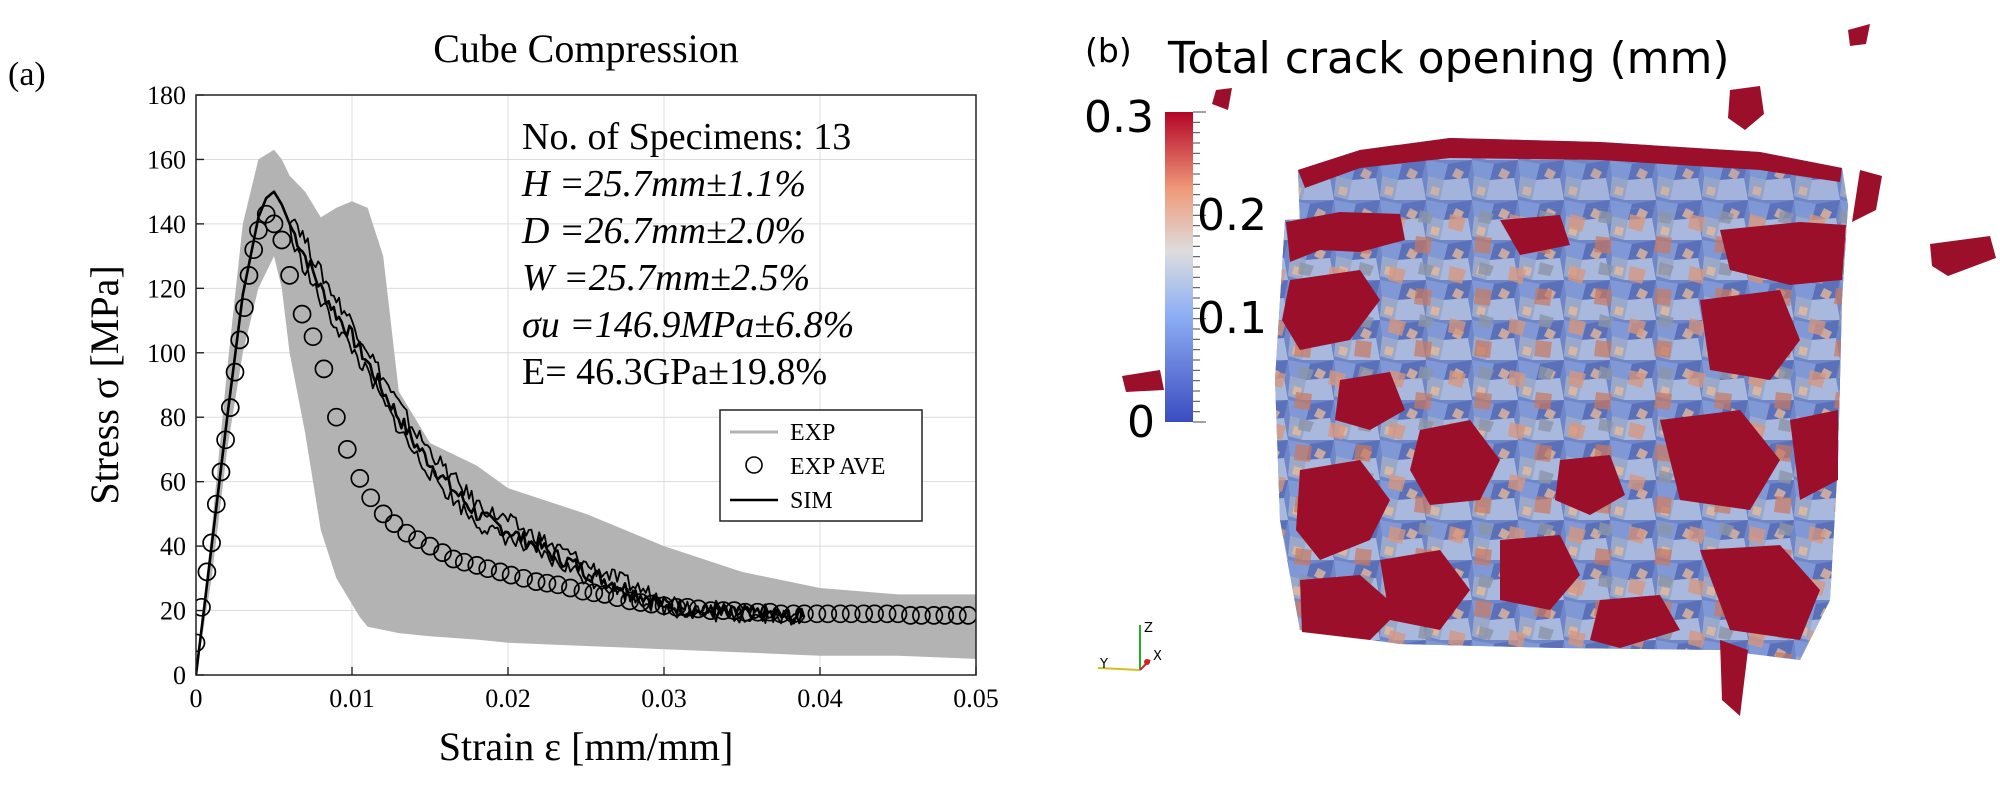 The image size is (2000, 800). What do you see at coordinates (1108, 50) in the screenshot?
I see `panel-b-label: (b)` at bounding box center [1108, 50].